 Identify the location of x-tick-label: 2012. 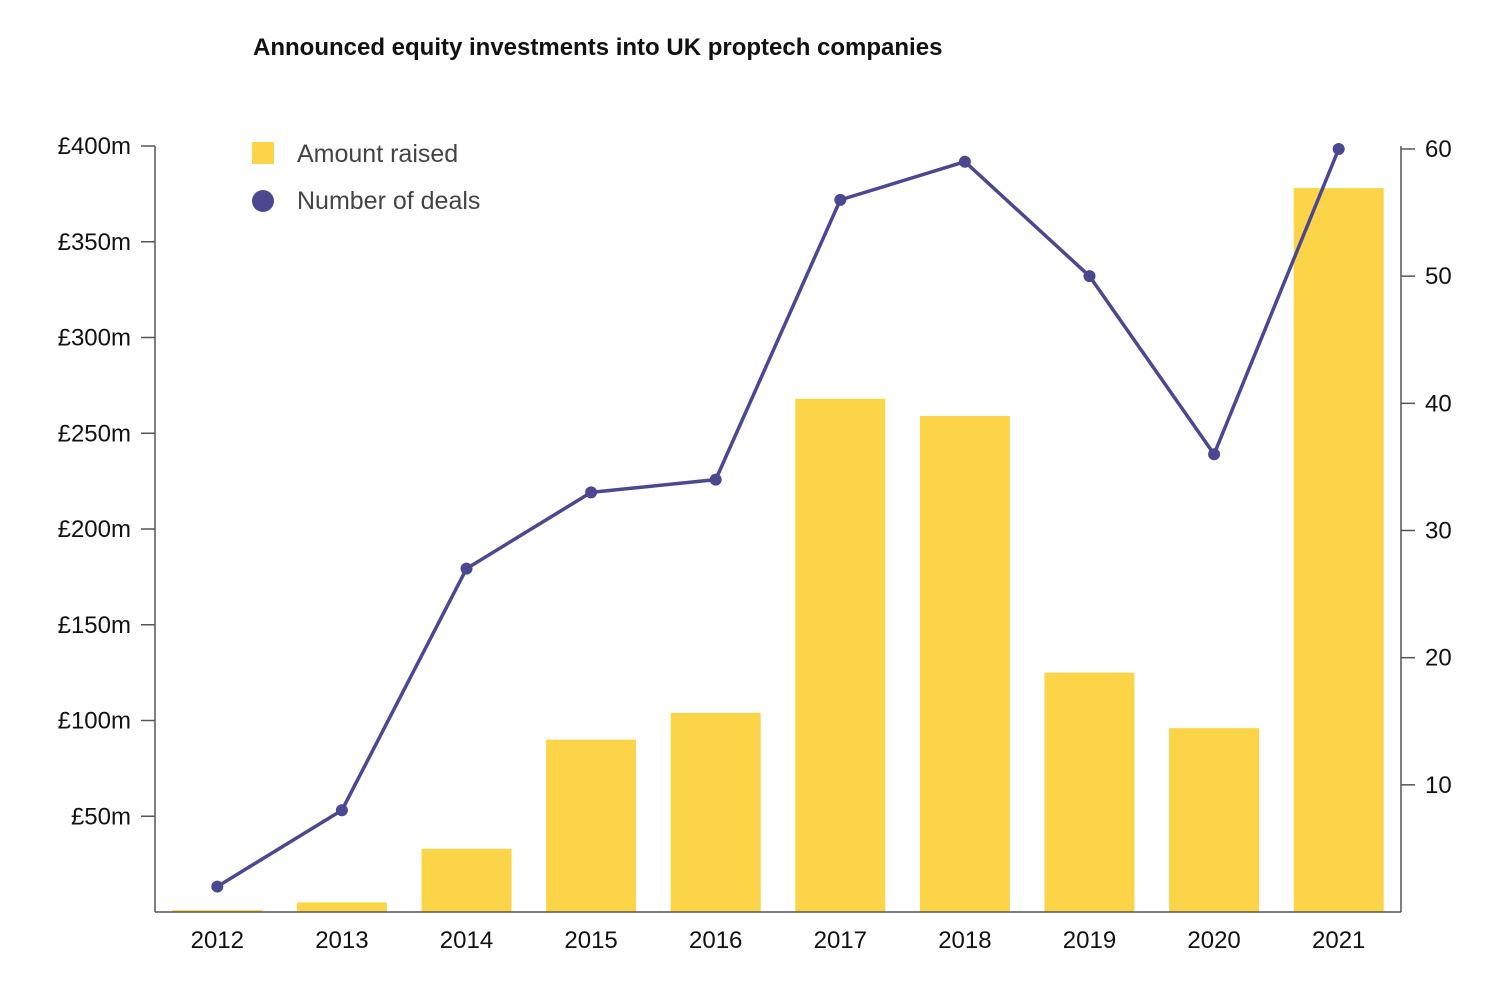
(217, 940).